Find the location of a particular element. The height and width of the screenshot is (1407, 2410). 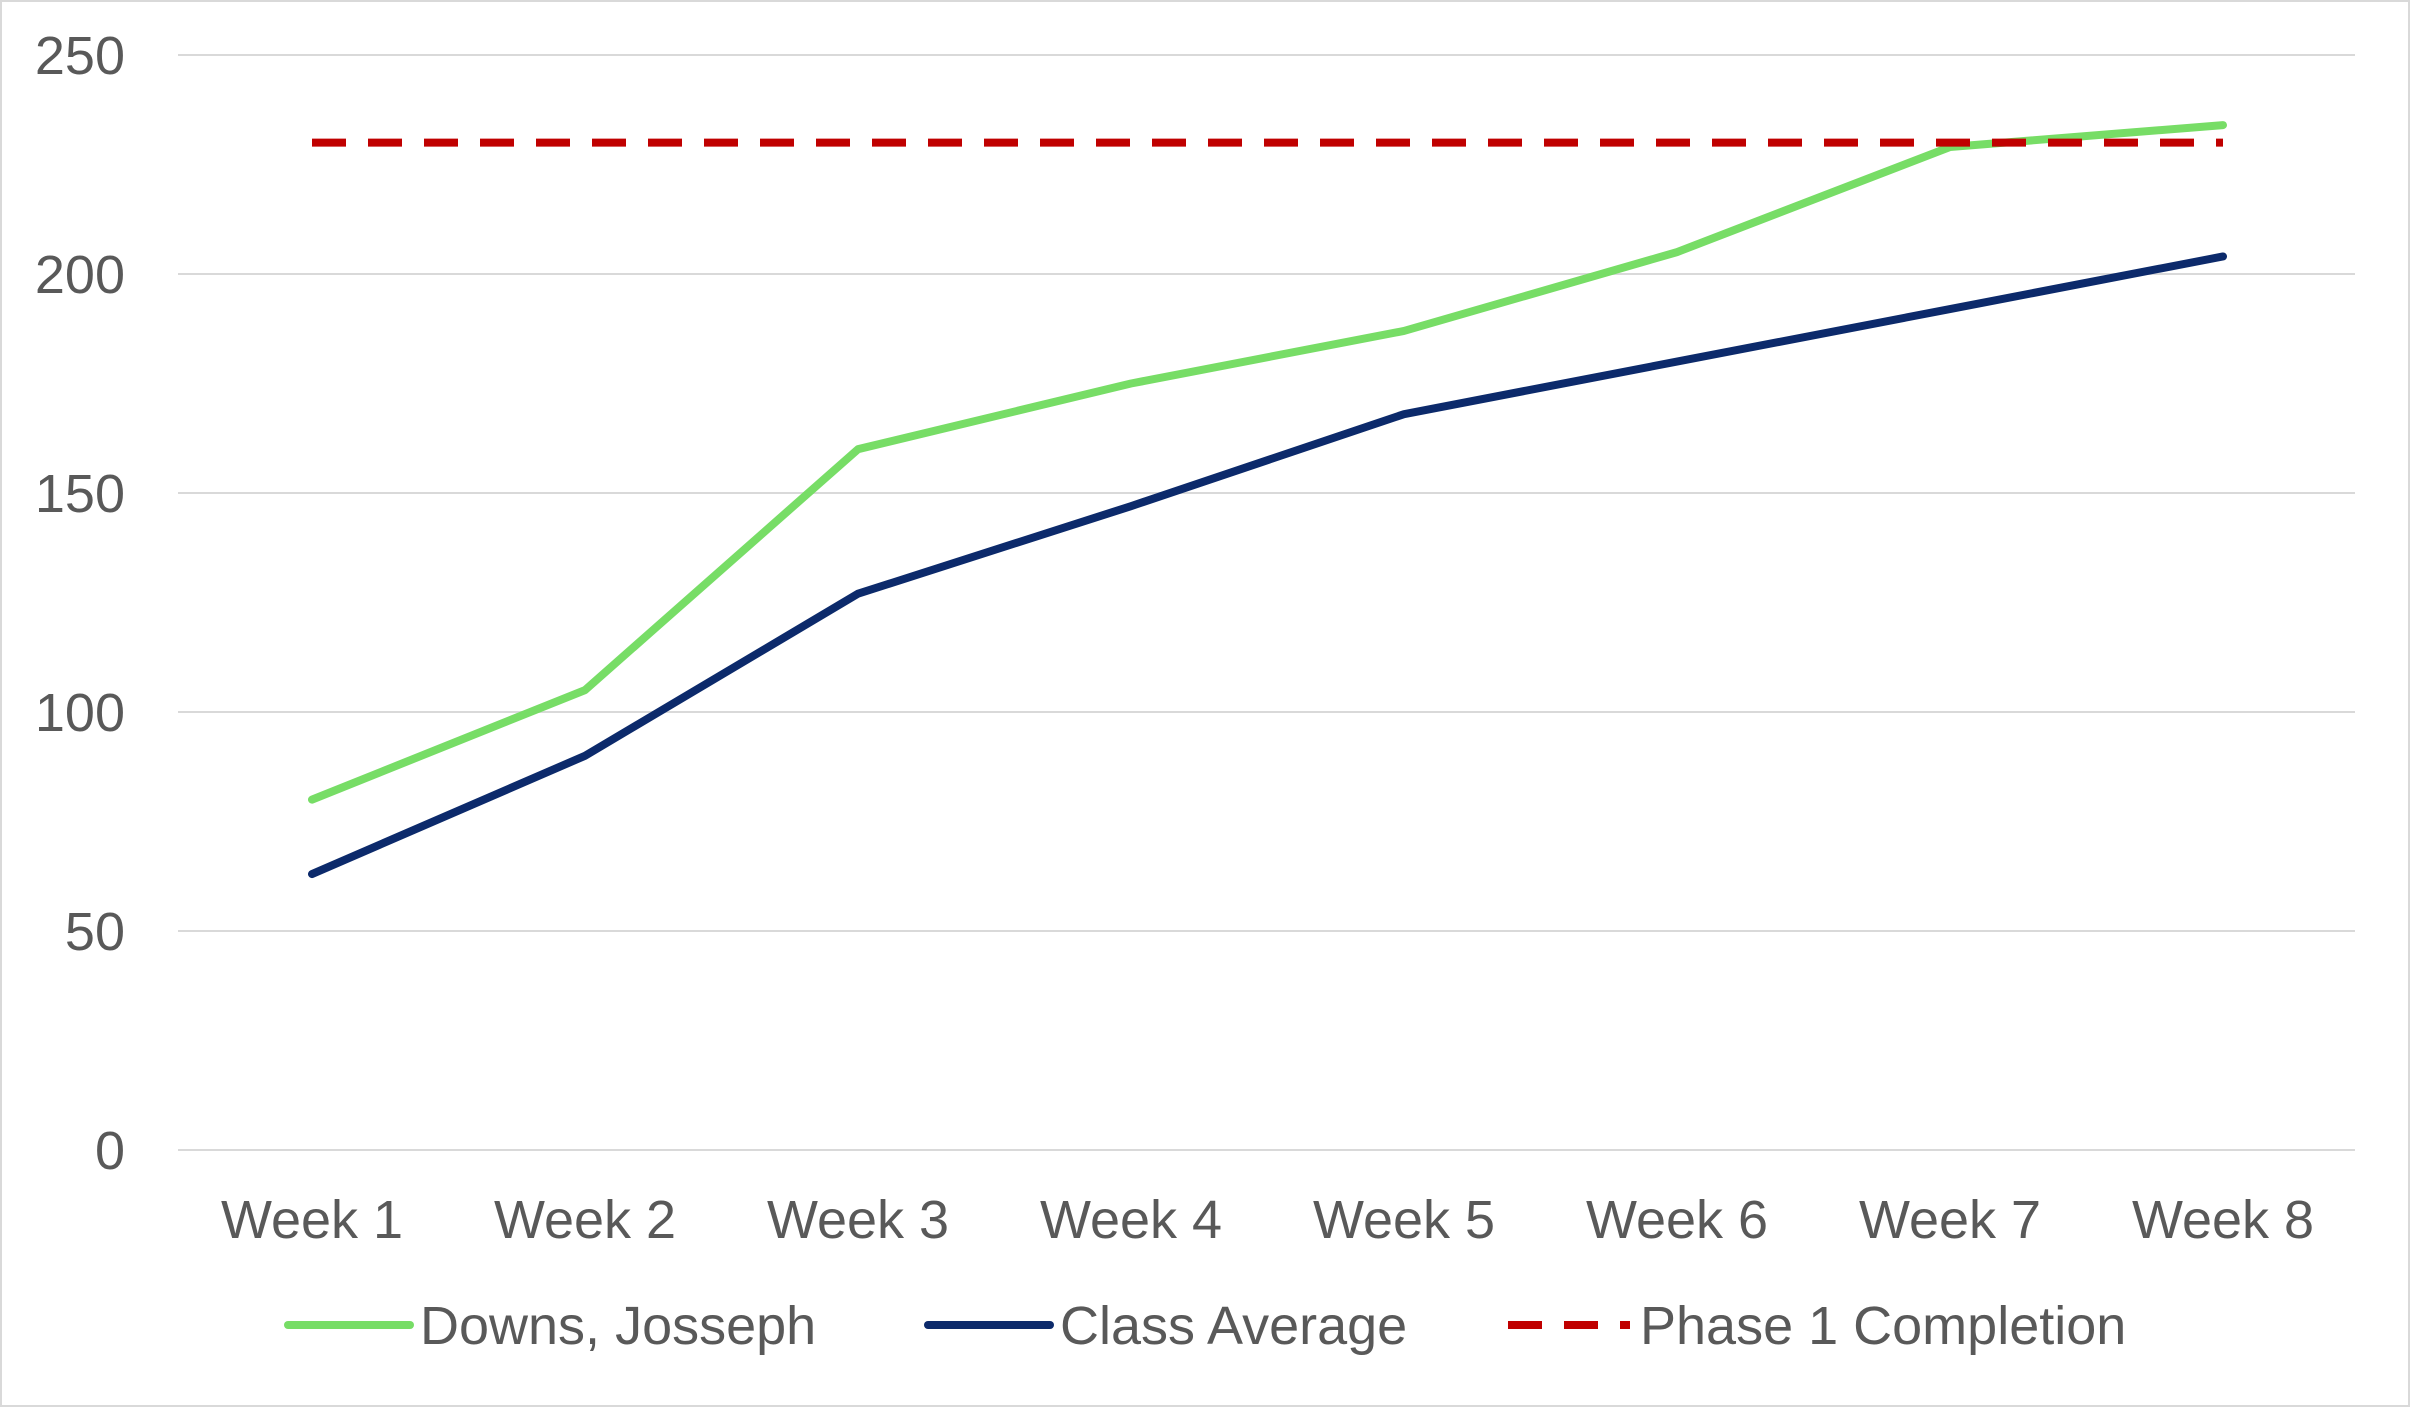

x-tick-label-4: Week 4 is located at coordinates (1131, 1220).